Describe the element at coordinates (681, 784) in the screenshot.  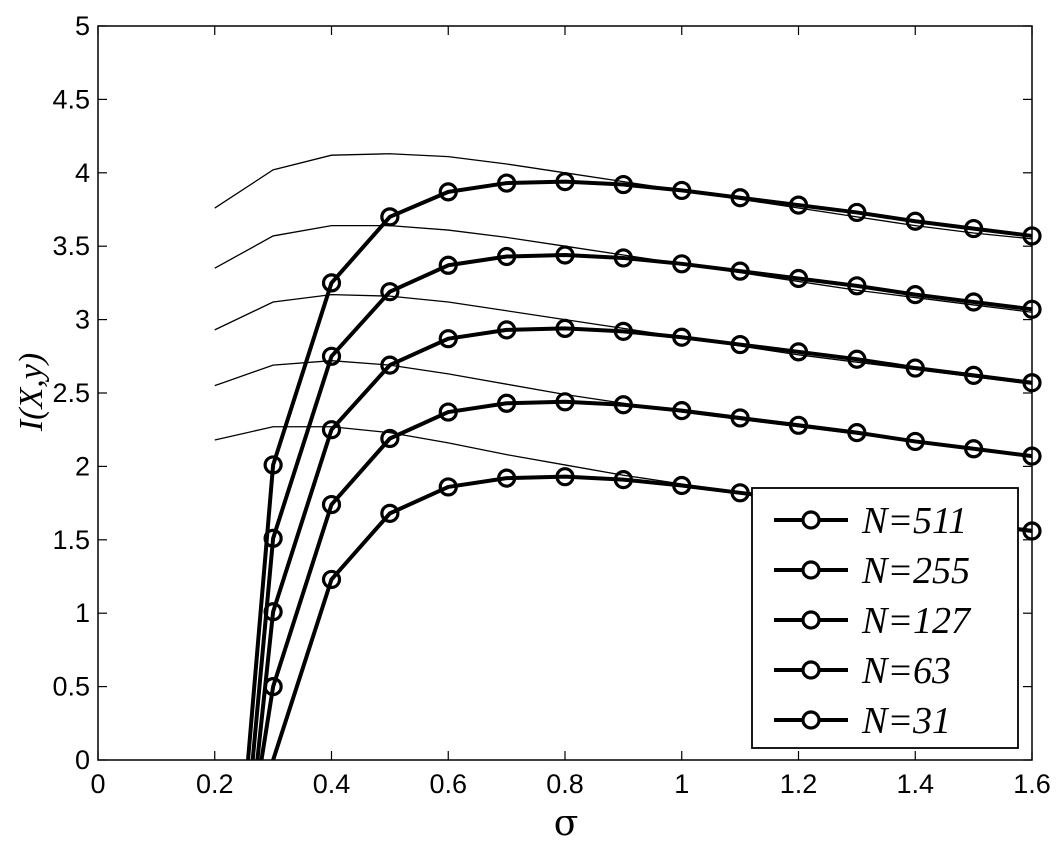
I see `x-tick-label: 1` at that location.